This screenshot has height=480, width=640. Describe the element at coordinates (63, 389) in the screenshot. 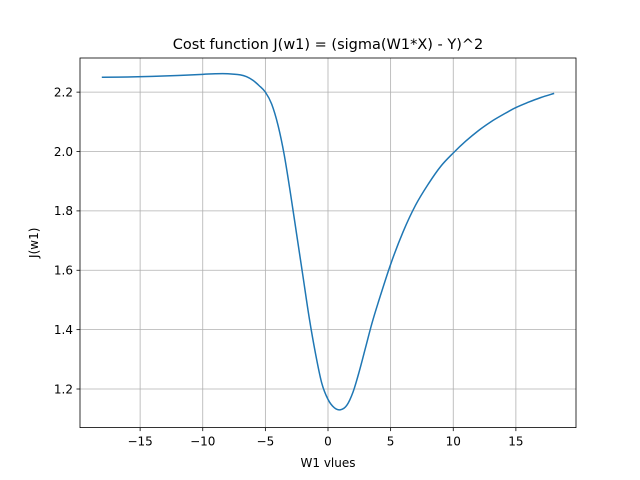

I see `y-tick-label: 1.2` at that location.